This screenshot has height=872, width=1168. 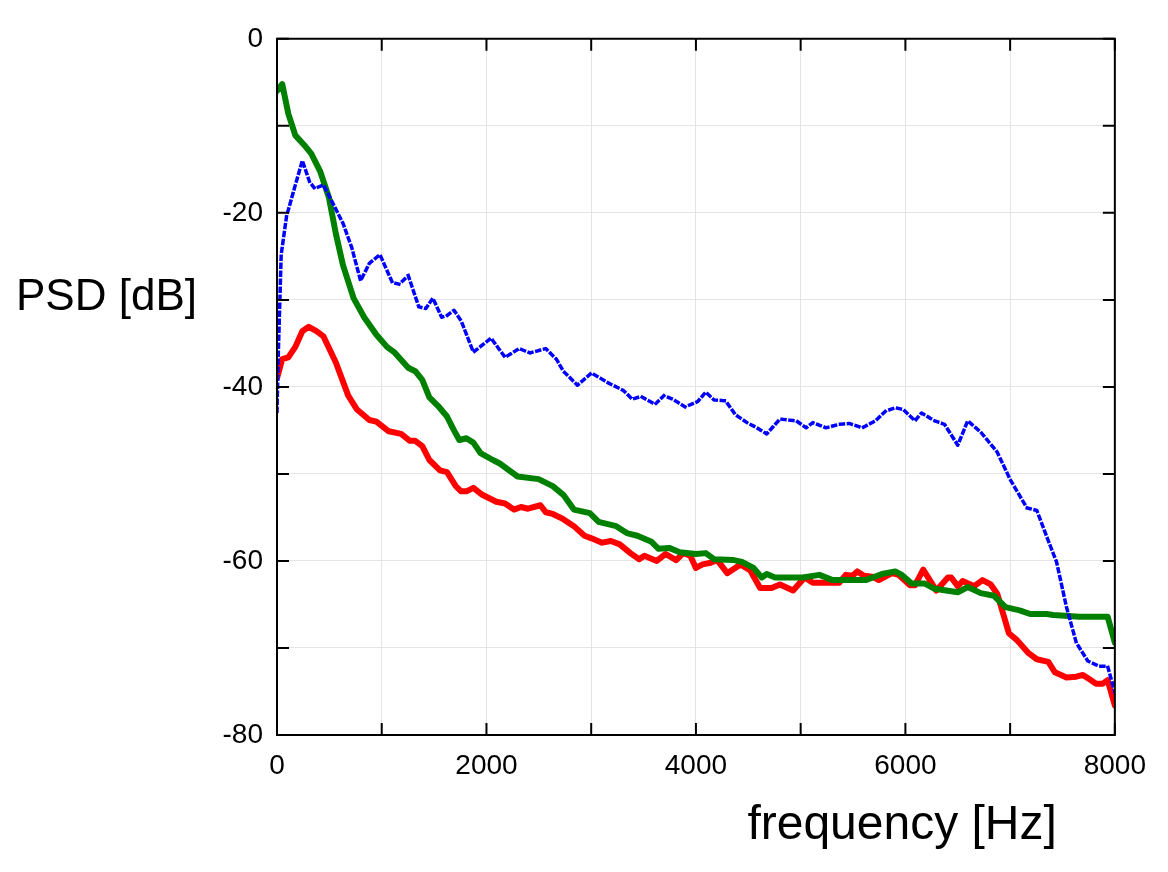 What do you see at coordinates (242, 211) in the screenshot?
I see `y-tick-label: -20` at bounding box center [242, 211].